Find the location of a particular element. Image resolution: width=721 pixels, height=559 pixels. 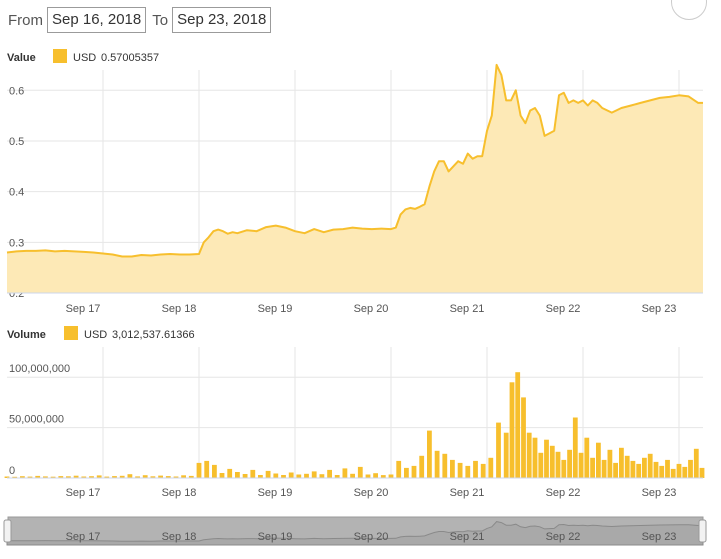

from-date-input: Sep 16, 2018 is located at coordinates (97, 20).